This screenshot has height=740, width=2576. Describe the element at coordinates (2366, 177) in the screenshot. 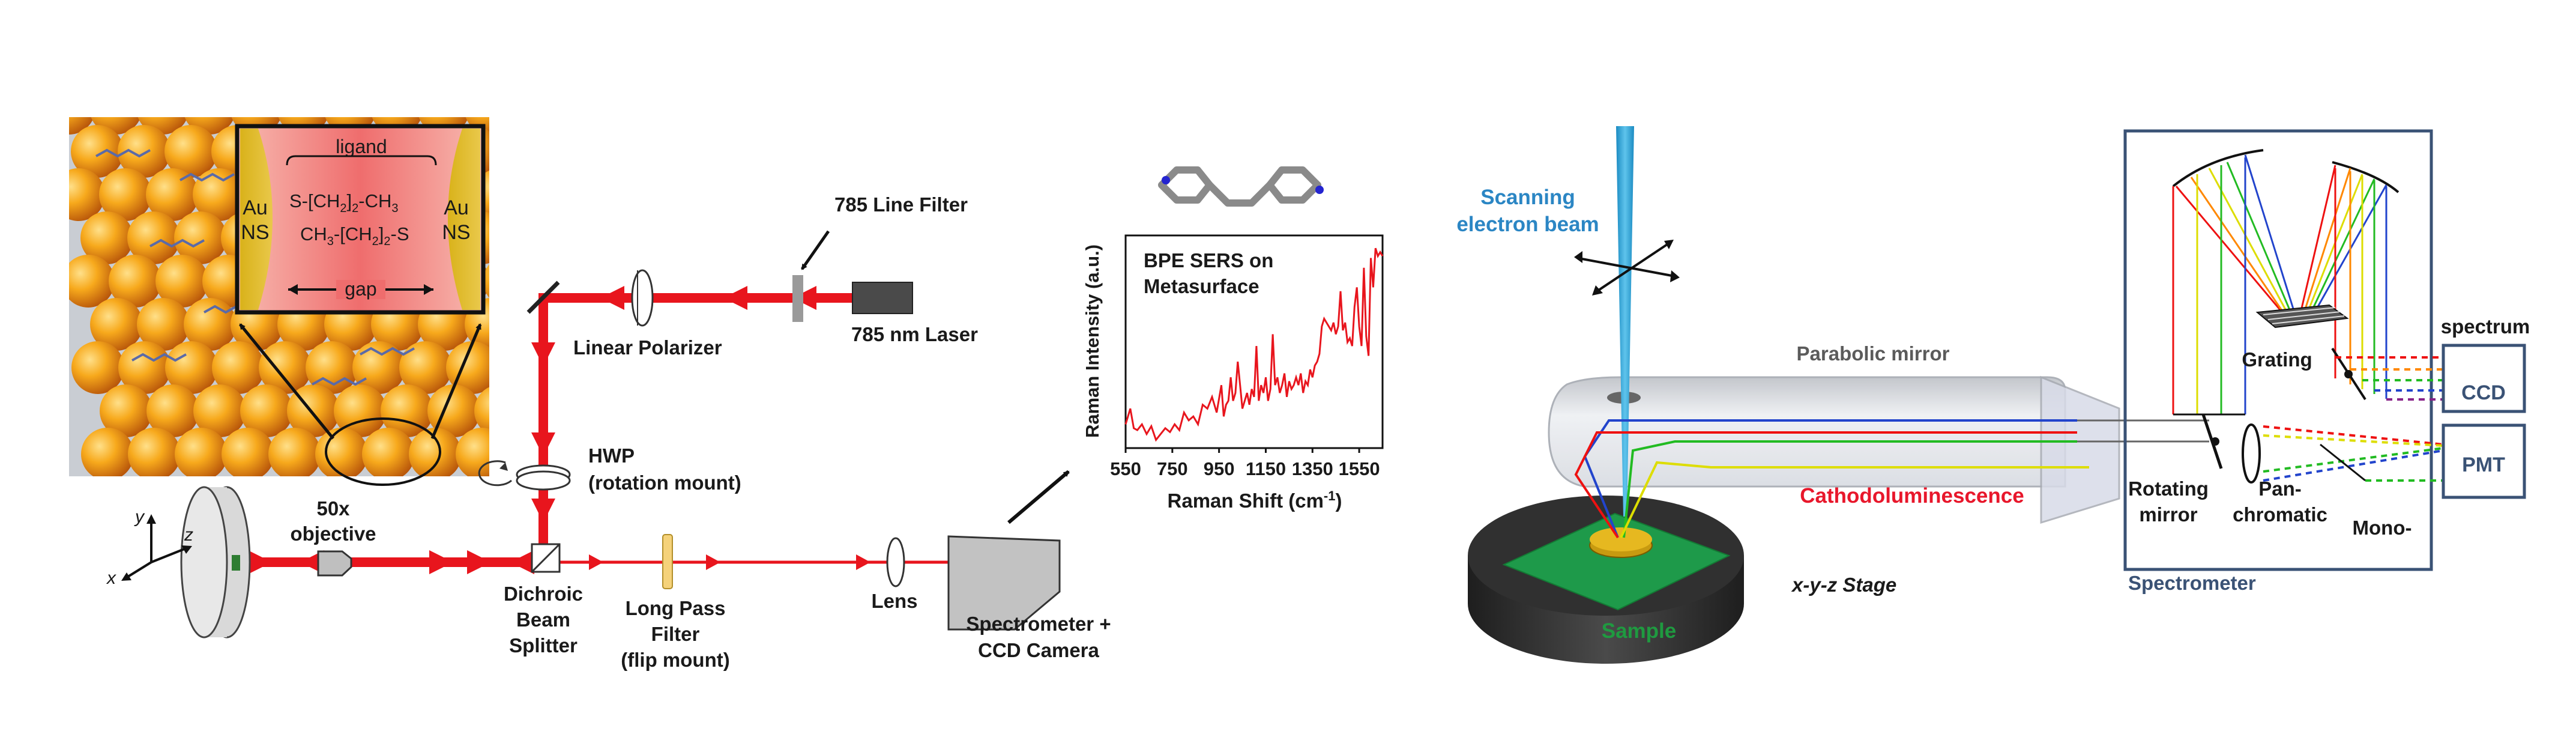

I see `focusing-mirror` at that location.